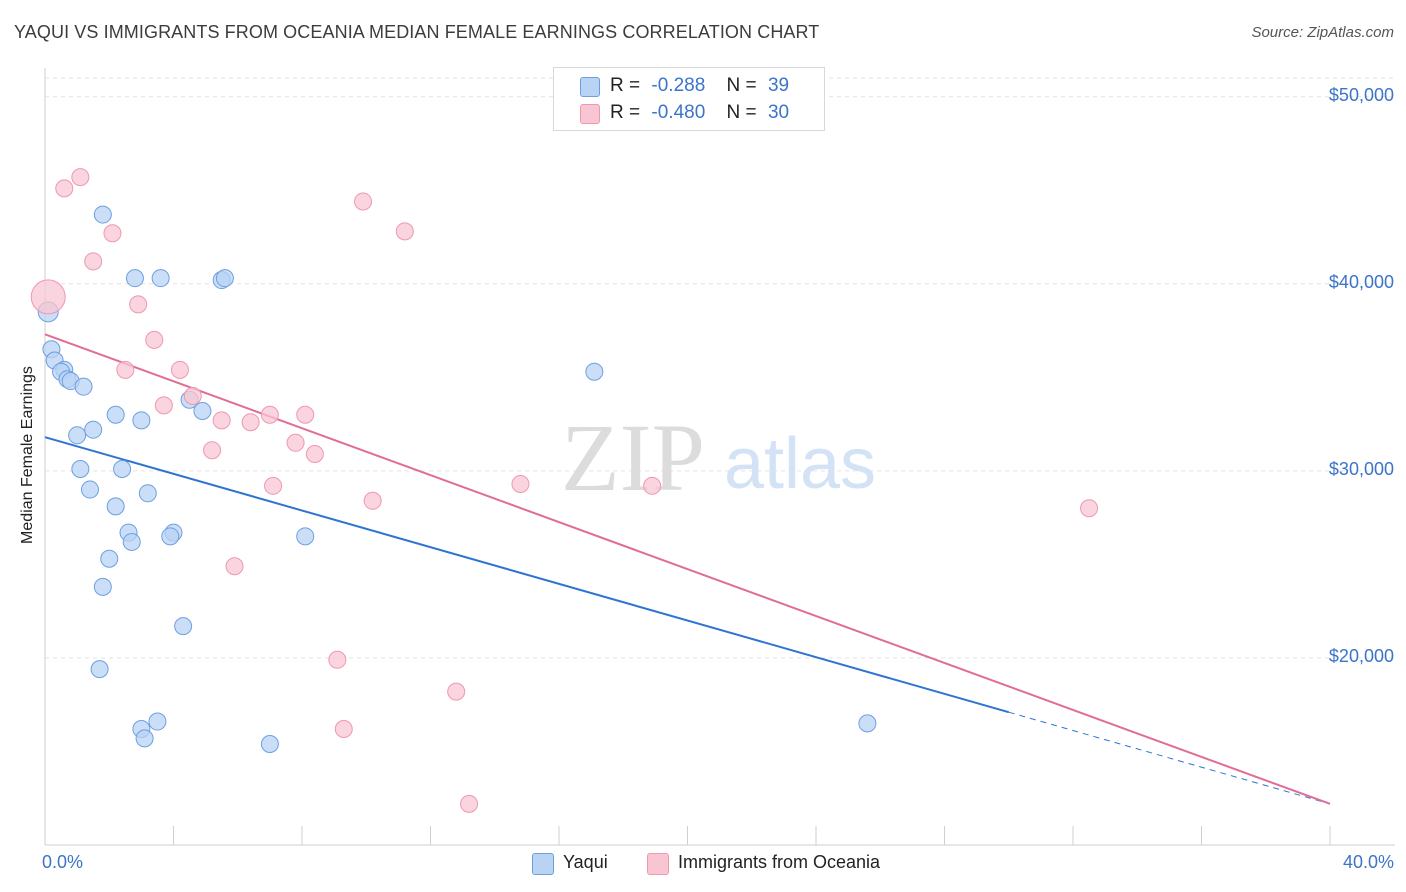 Image resolution: width=1406 pixels, height=892 pixels. I want to click on watermark: ZIP atlas, so click(718, 457).